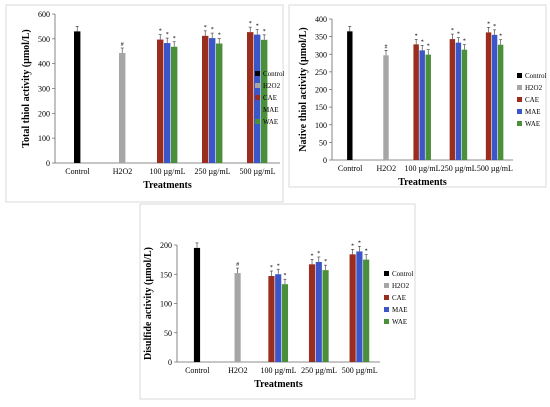 Image resolution: width=550 pixels, height=407 pixels. Describe the element at coordinates (44, 64) in the screenshot. I see `y-tick-label: 400` at that location.